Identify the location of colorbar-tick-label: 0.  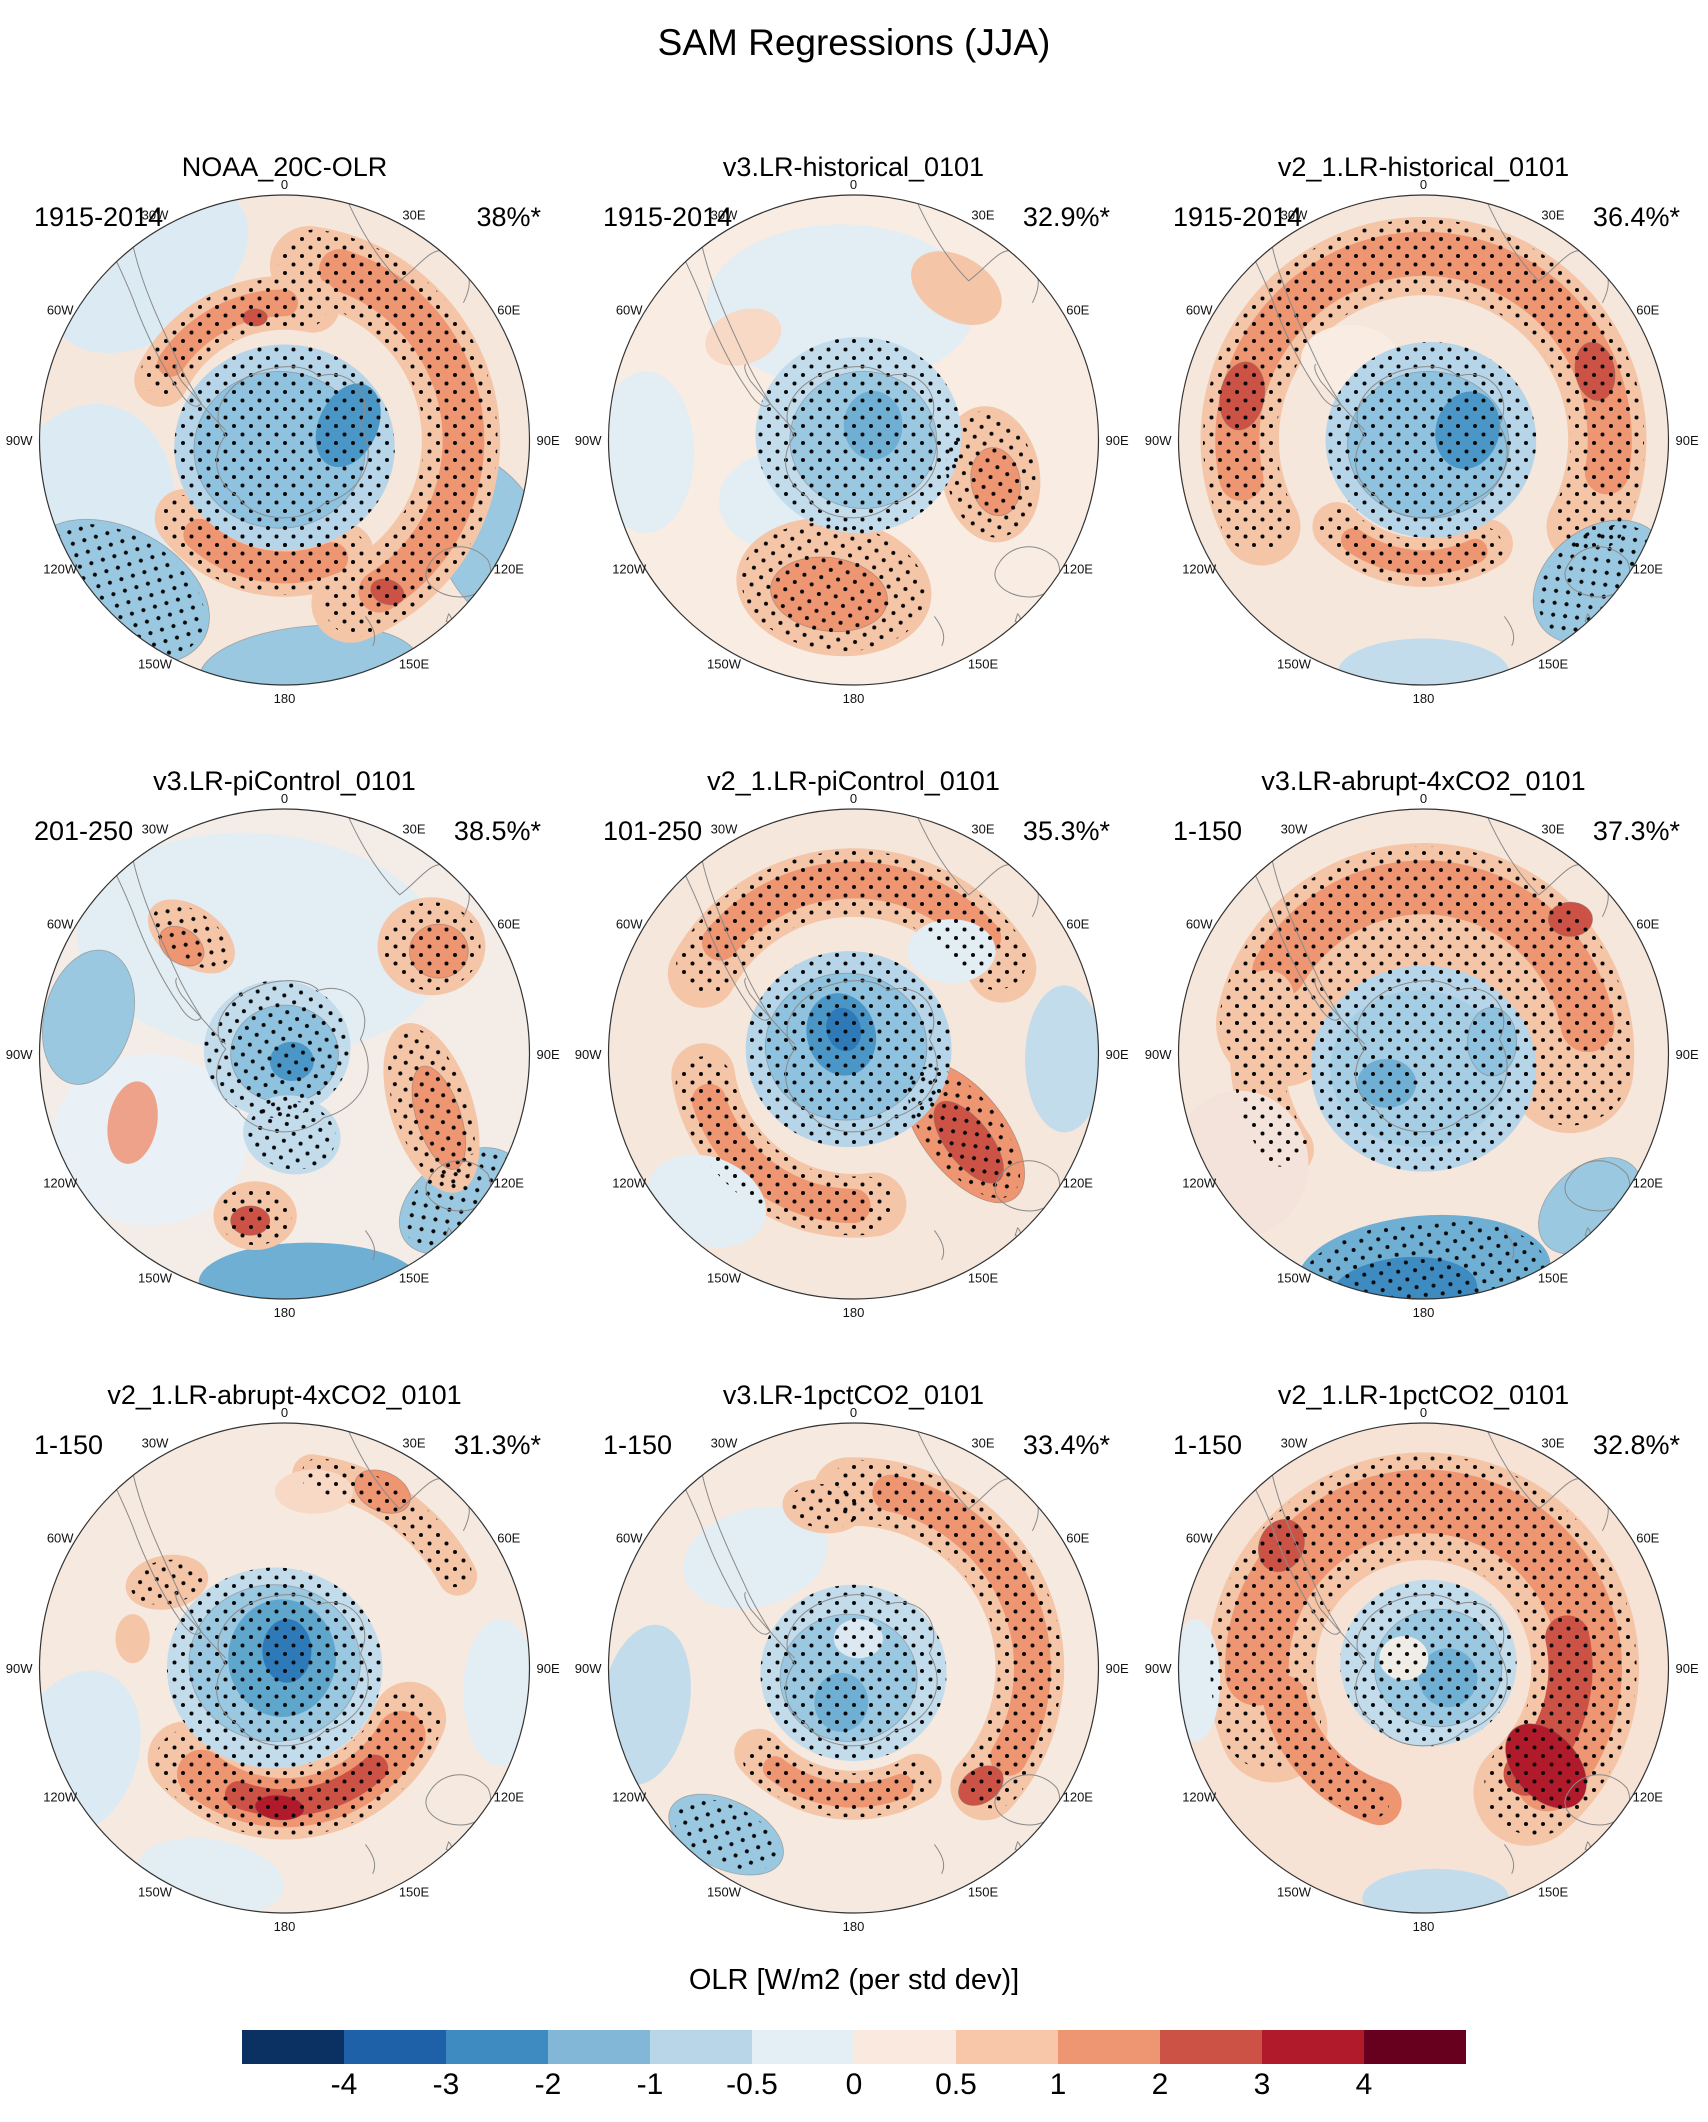
(854, 2084).